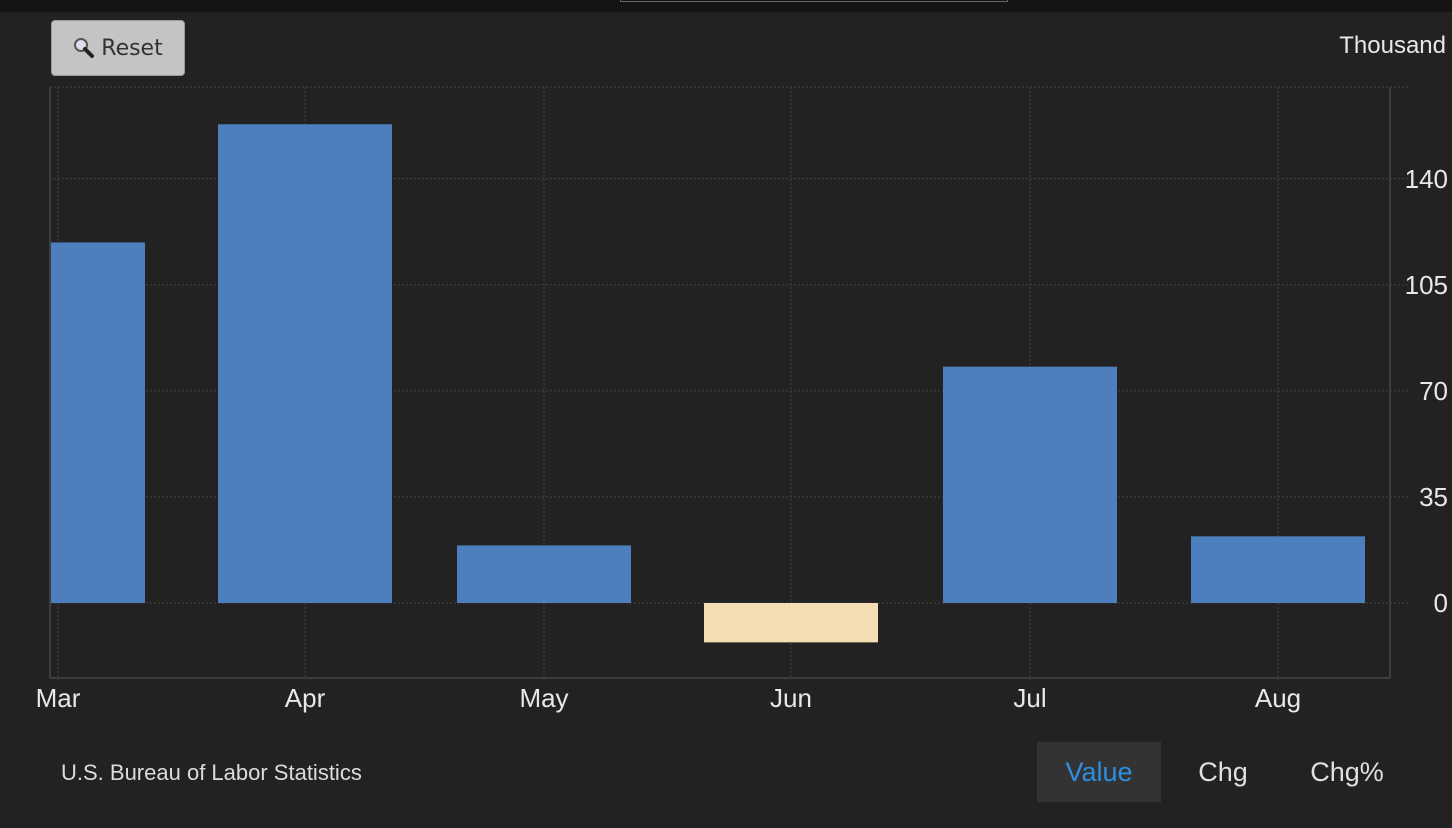 This screenshot has height=828, width=1452. What do you see at coordinates (1030, 484) in the screenshot?
I see `bar-Jul` at bounding box center [1030, 484].